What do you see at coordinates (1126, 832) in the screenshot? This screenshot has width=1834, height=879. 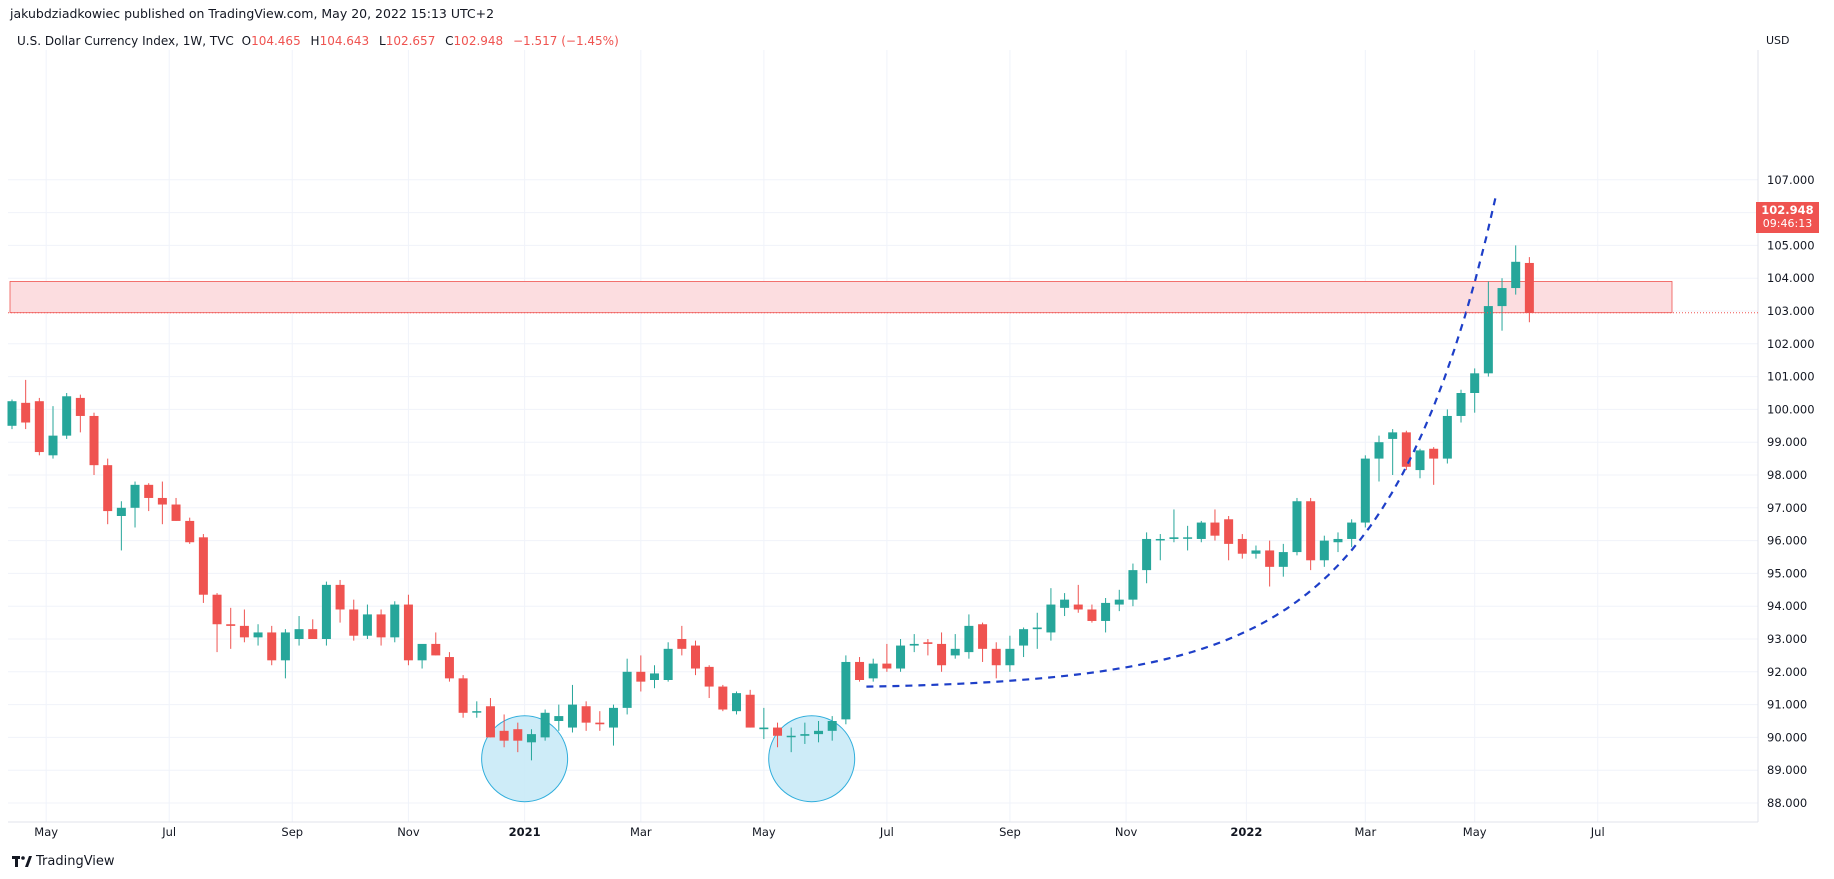 I see `time-tick-label: Nov` at bounding box center [1126, 832].